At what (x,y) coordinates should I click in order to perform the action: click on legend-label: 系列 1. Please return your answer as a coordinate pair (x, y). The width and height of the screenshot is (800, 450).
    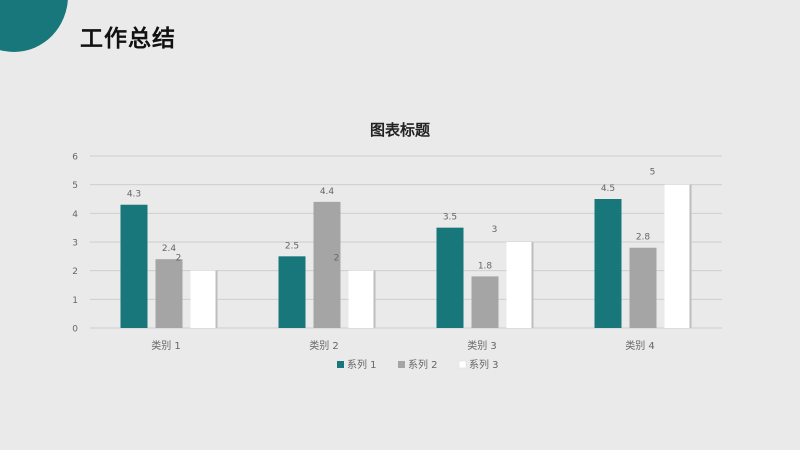
    Looking at the image, I should click on (362, 364).